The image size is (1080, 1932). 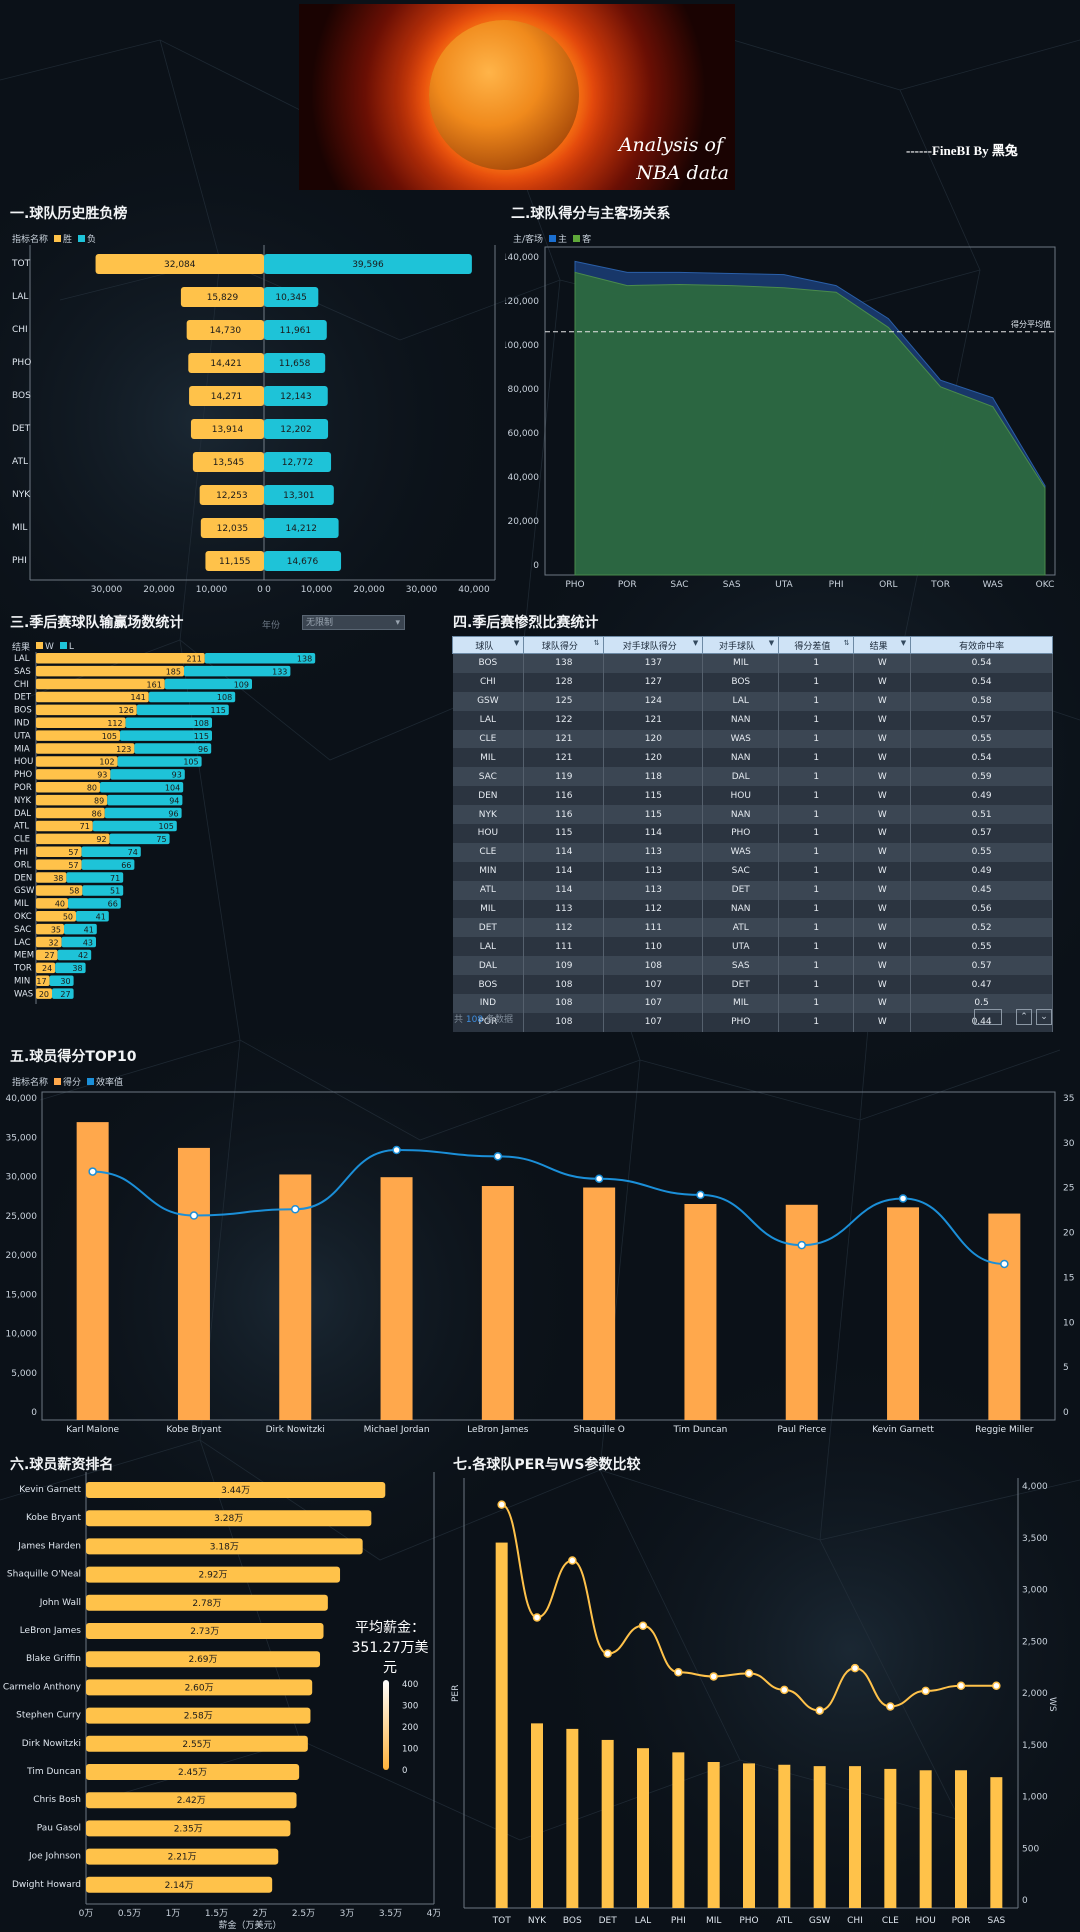 What do you see at coordinates (752, 985) in the screenshot?
I see `table-row: BOS 108 107 DET 1 W 0.47` at bounding box center [752, 985].